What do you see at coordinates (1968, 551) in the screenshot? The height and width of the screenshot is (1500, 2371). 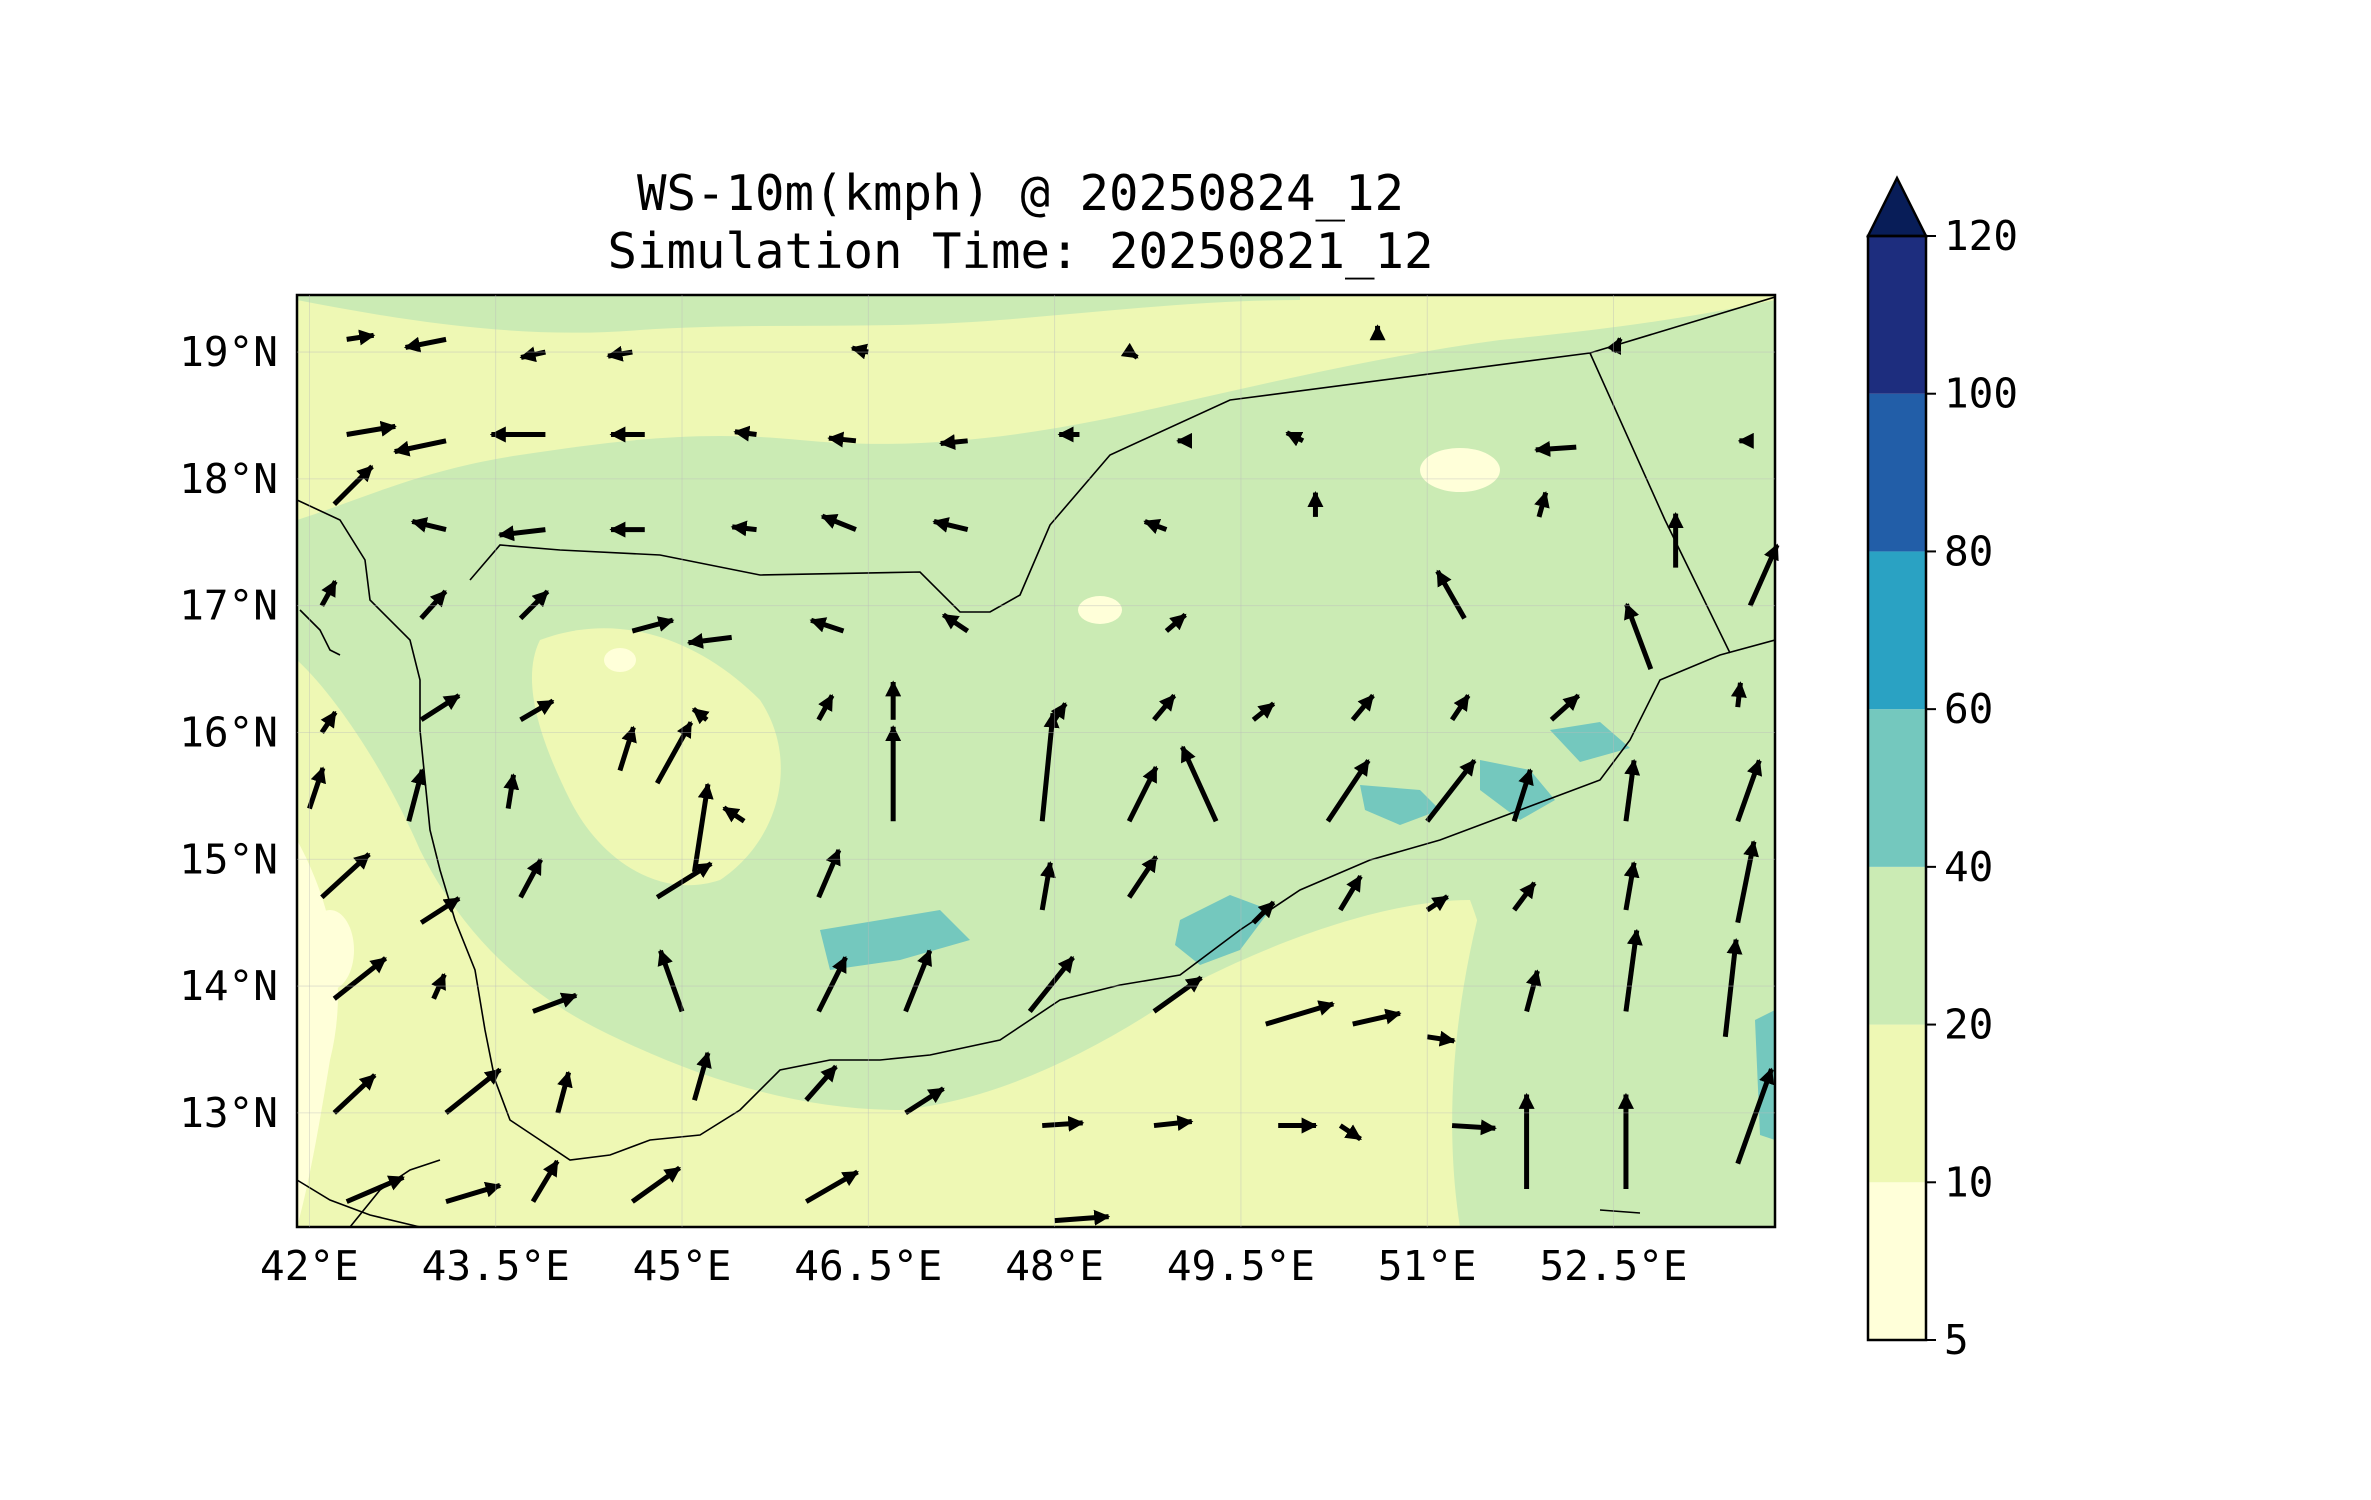 I see `colorbar-tick-label: 80` at bounding box center [1968, 551].